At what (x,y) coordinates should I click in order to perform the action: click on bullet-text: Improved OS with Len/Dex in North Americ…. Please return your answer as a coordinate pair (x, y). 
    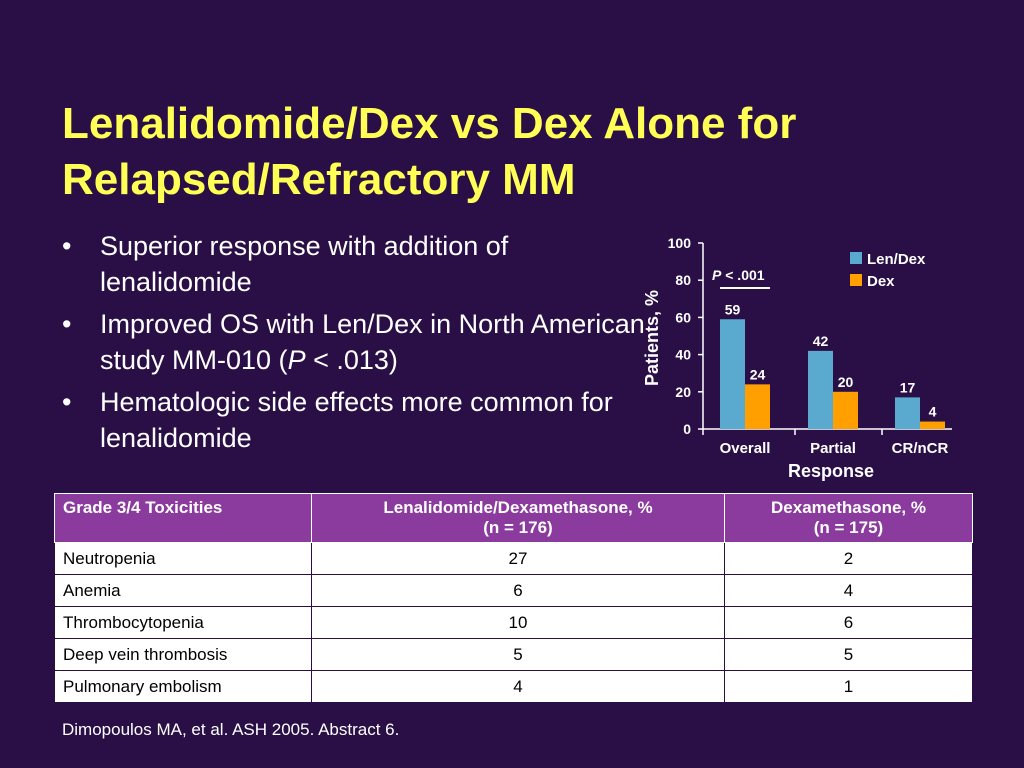
    Looking at the image, I should click on (376, 342).